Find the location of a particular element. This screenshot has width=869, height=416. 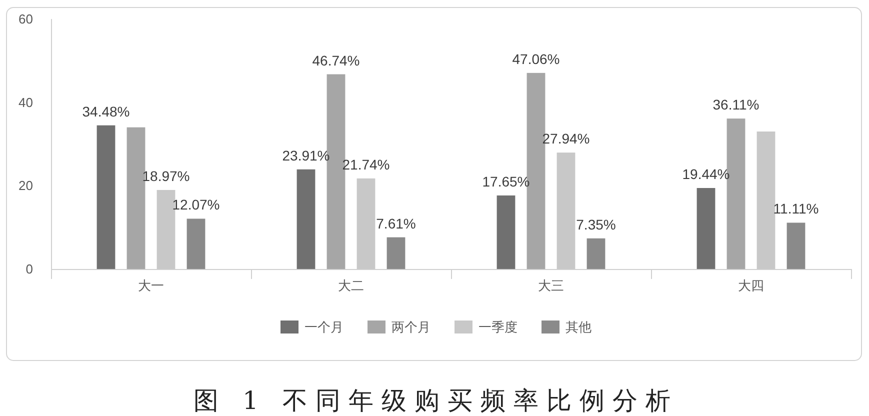

data-label: 7.35% is located at coordinates (596, 224).